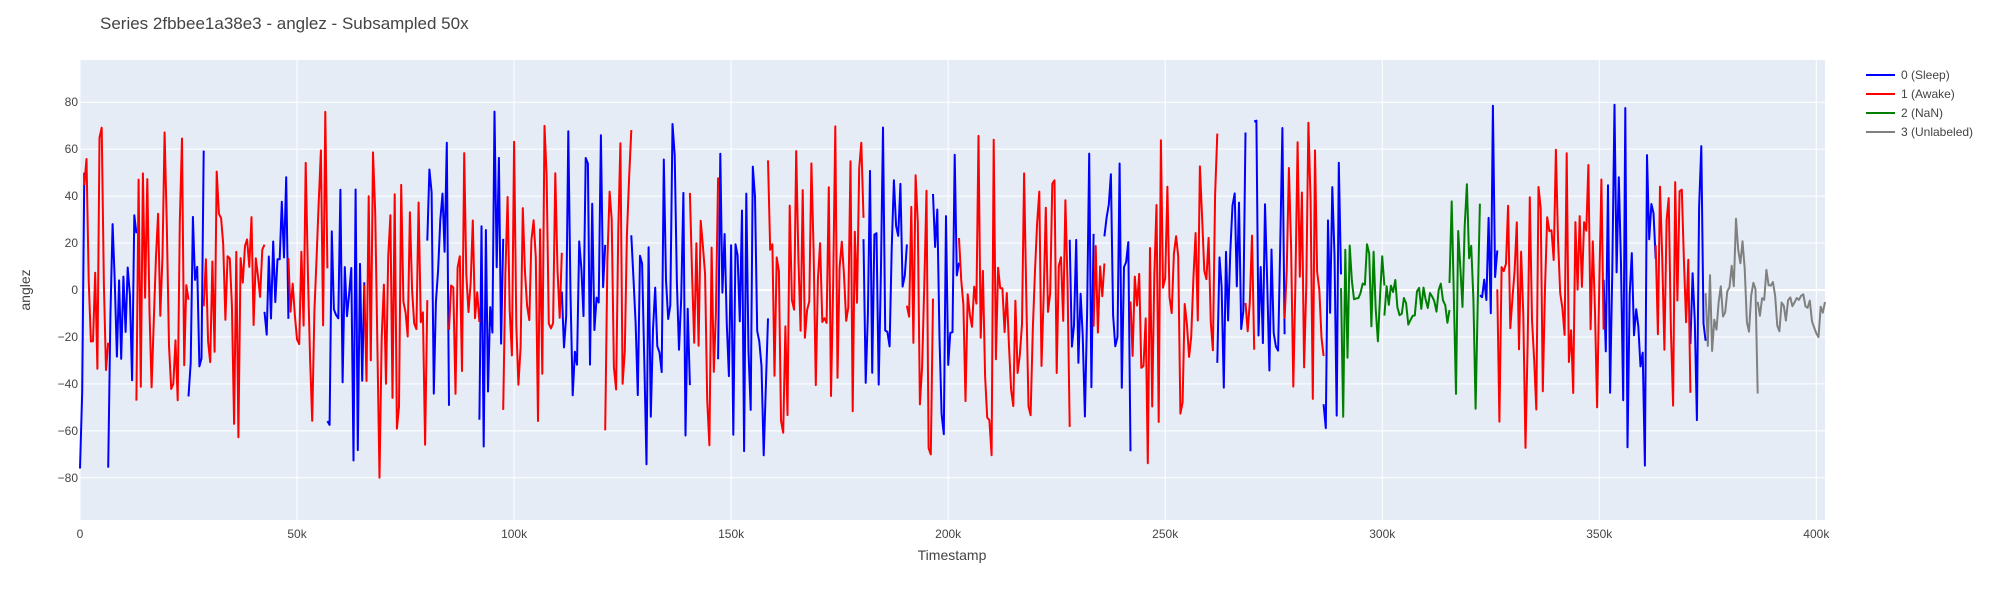 The image size is (2000, 600). I want to click on legend-label-1-awake: 1 (Awake), so click(1928, 94).